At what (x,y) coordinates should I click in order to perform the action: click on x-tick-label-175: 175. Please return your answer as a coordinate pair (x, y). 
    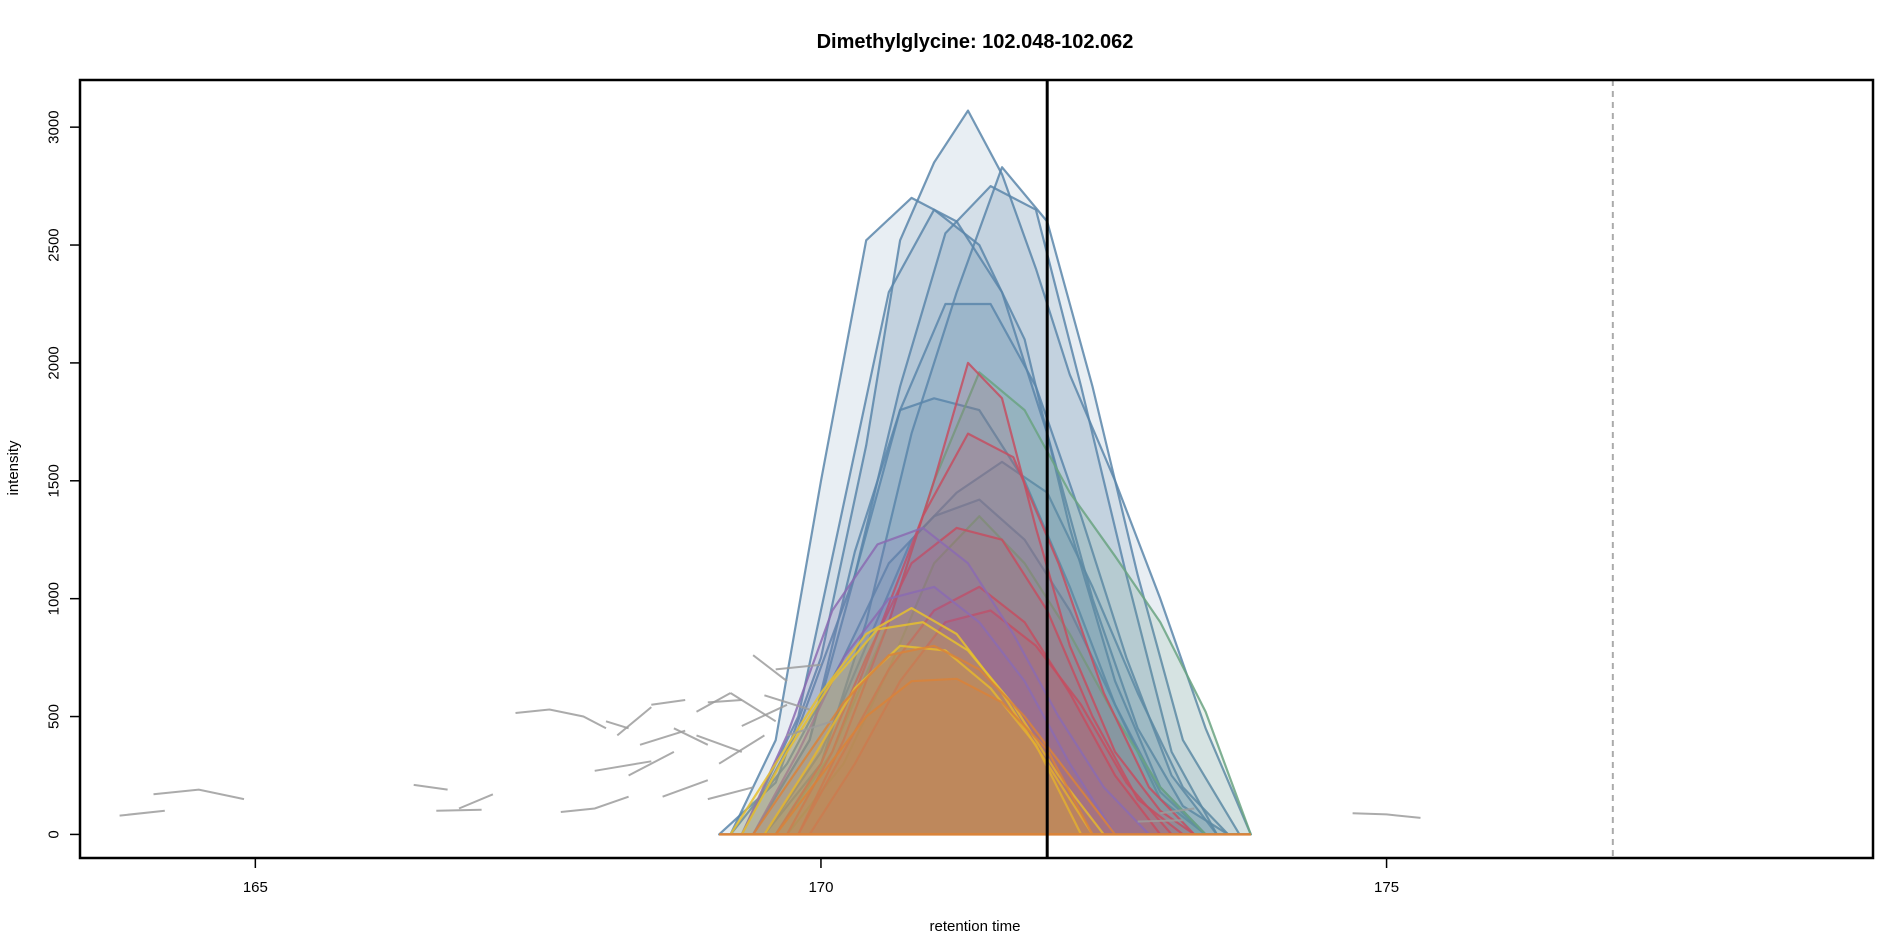
    Looking at the image, I should click on (1386, 887).